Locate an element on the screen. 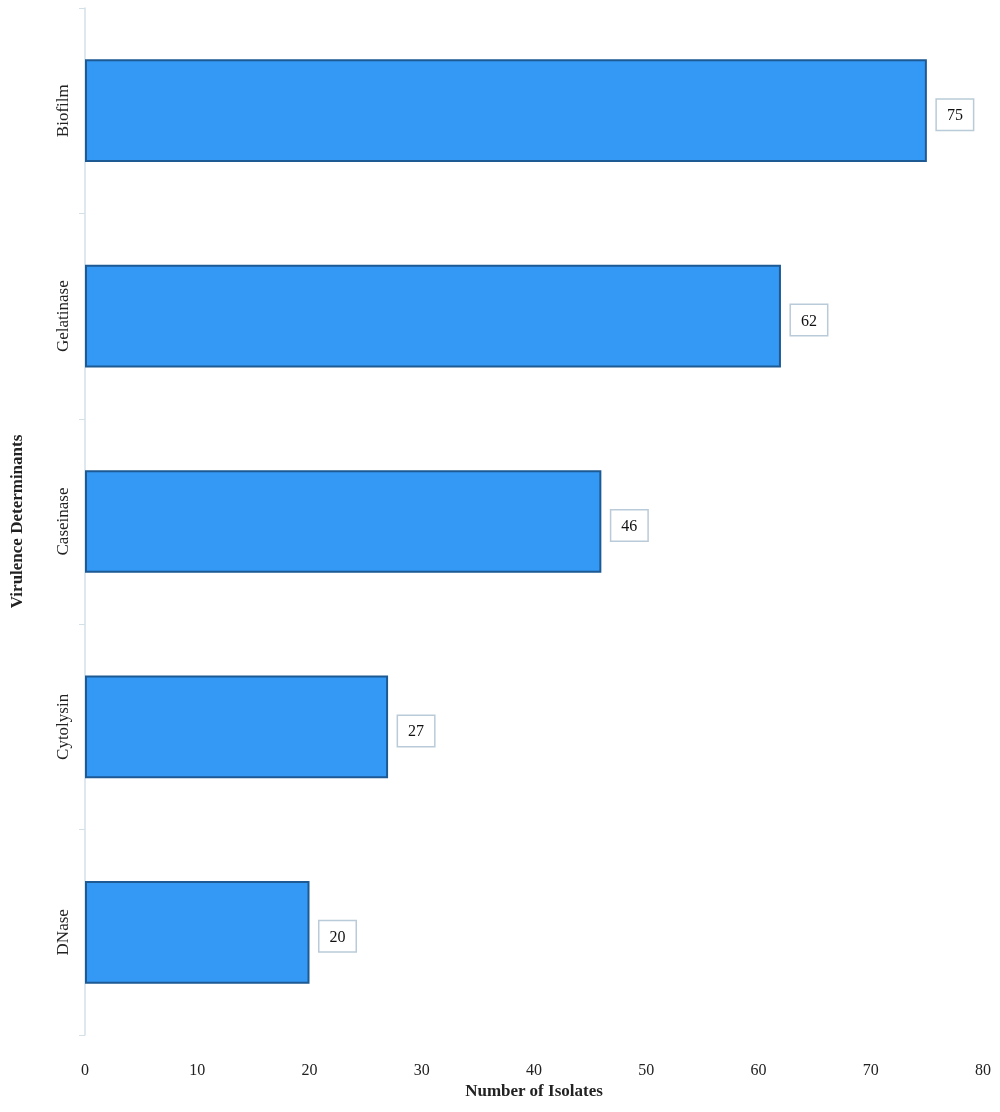  y-tick-label: DNase is located at coordinates (62, 932).